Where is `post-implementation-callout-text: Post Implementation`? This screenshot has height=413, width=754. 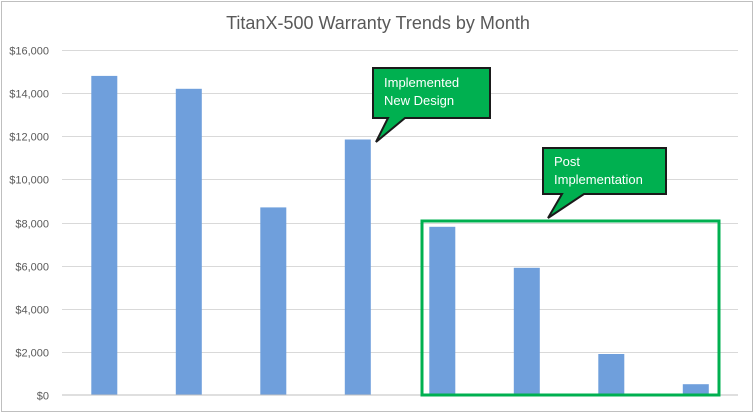 post-implementation-callout-text: Post Implementation is located at coordinates (598, 170).